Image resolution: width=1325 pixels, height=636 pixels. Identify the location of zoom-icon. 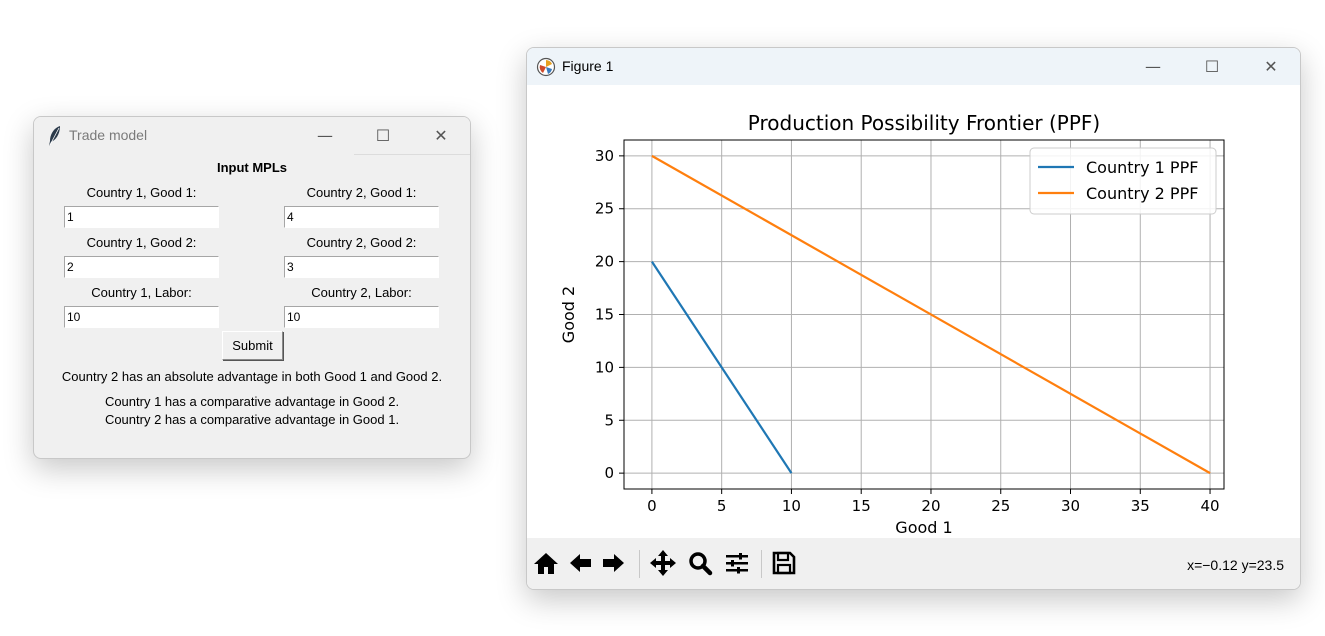
(700, 563).